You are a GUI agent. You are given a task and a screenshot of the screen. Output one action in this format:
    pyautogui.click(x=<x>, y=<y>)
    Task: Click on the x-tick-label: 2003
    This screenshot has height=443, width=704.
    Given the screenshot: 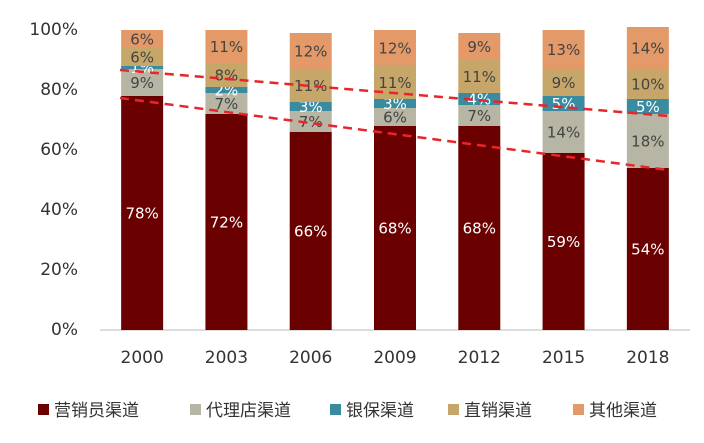 What is the action you would take?
    pyautogui.click(x=226, y=358)
    